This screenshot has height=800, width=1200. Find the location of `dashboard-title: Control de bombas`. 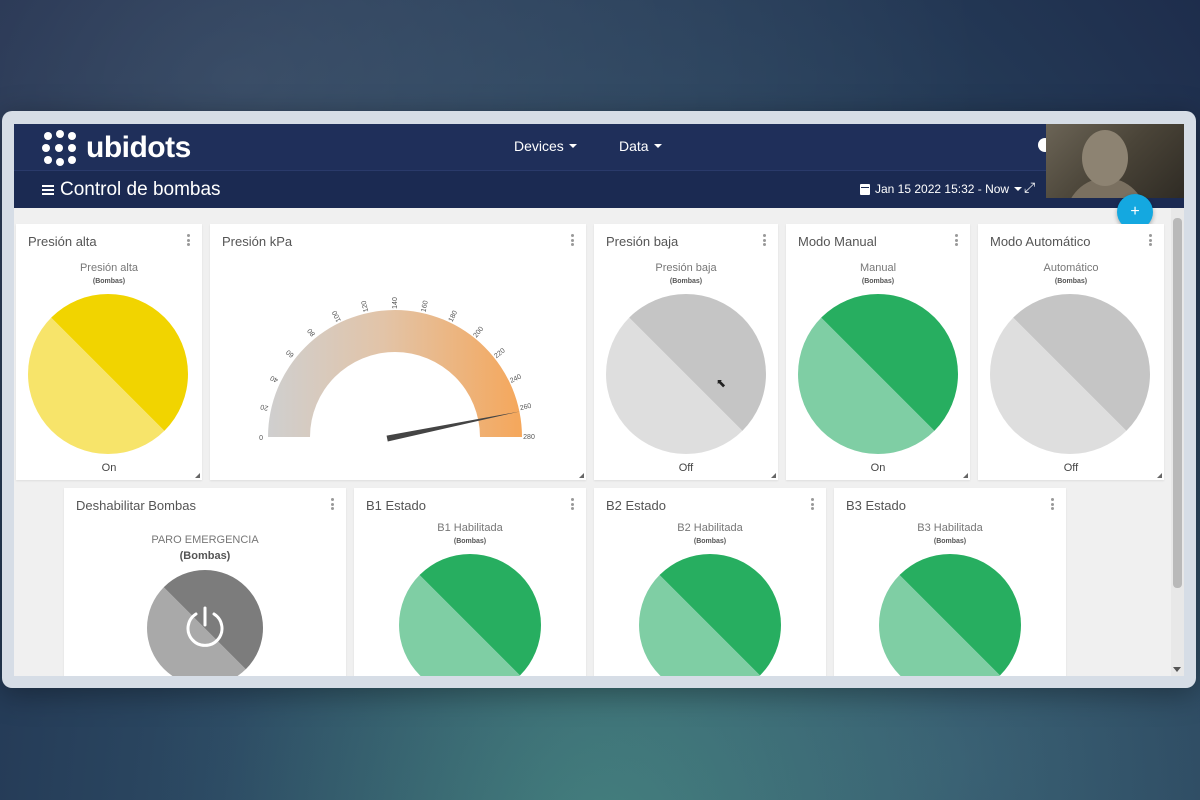

dashboard-title: Control de bombas is located at coordinates (140, 189).